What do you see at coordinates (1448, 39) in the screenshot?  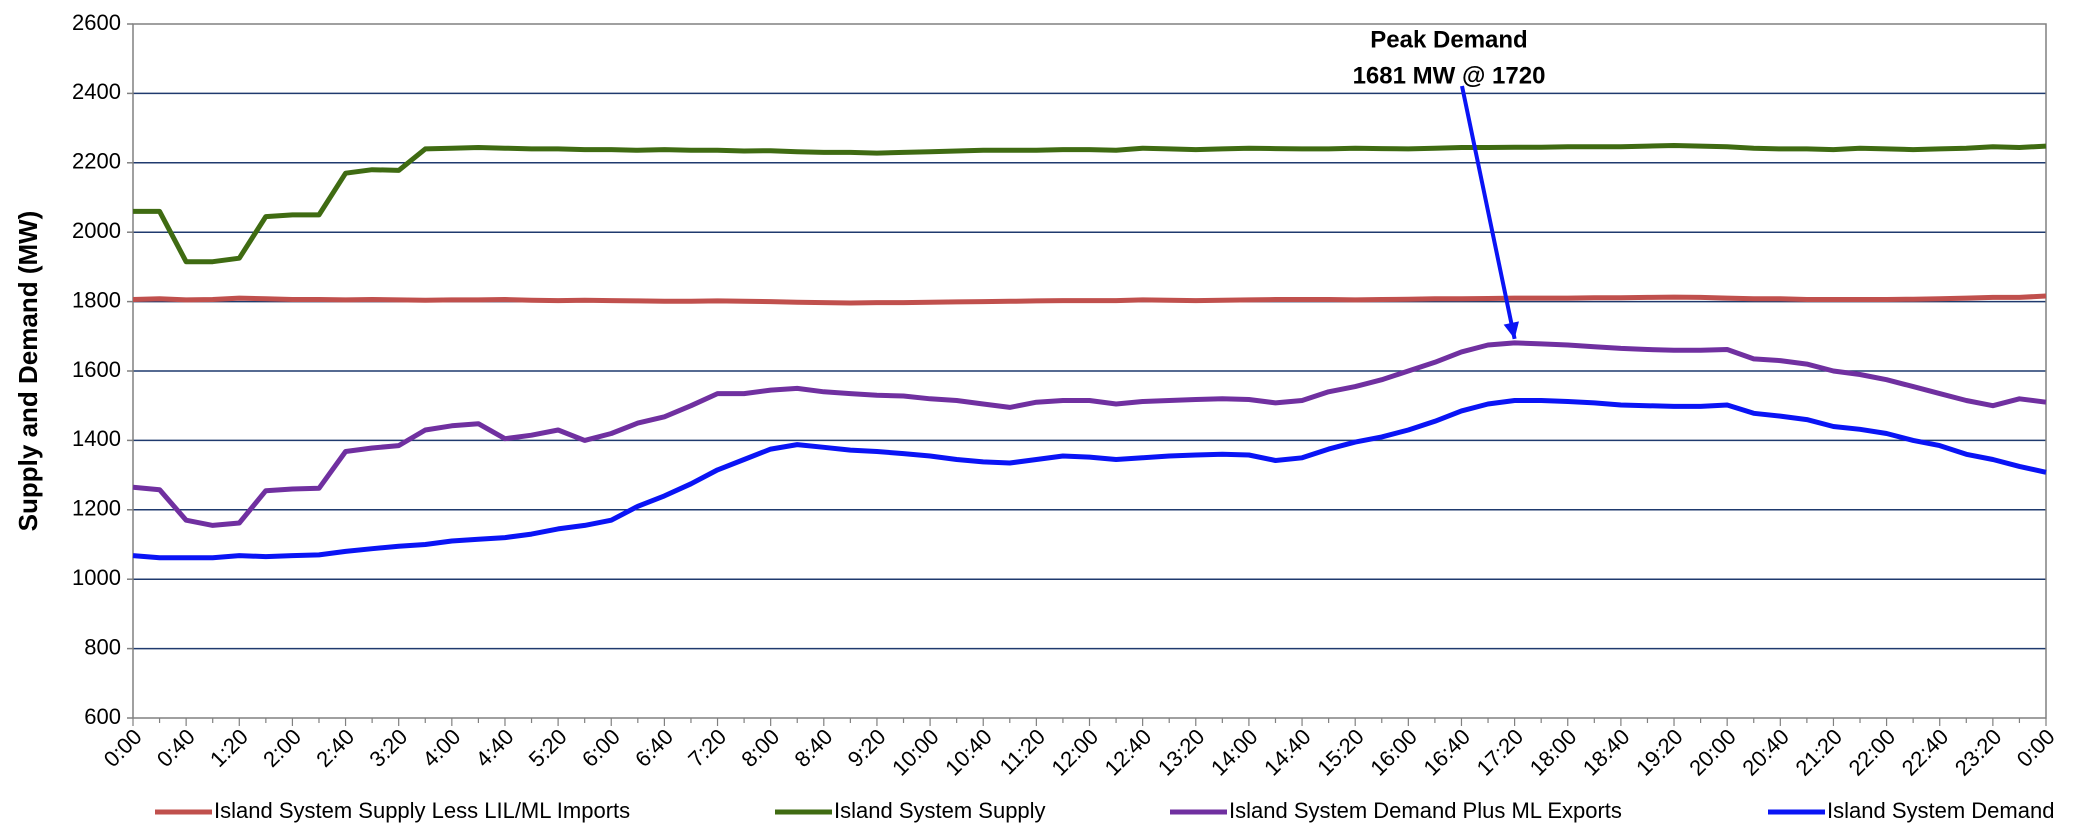 I see `annotation: Peak Demand` at bounding box center [1448, 39].